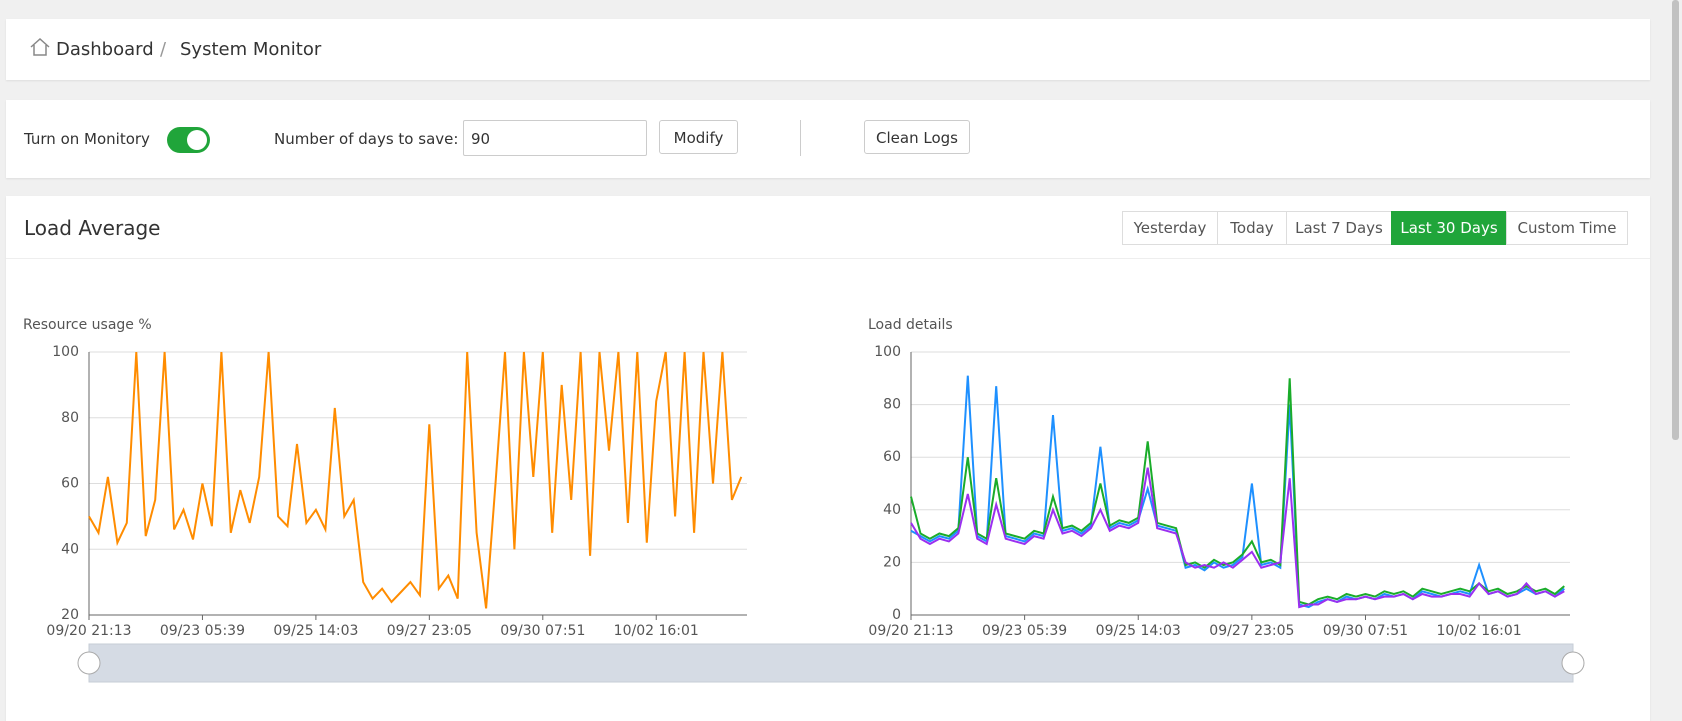 This screenshot has height=721, width=1682. I want to click on home-icon, so click(40, 47).